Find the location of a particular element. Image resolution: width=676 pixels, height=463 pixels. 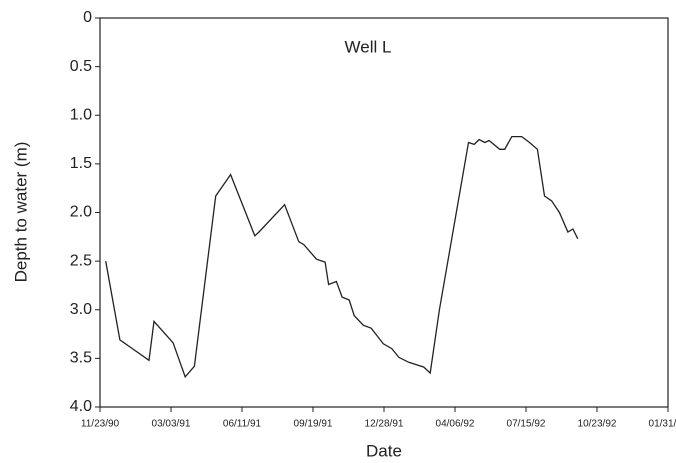

y-tick-label: 0.5 is located at coordinates (81, 66).